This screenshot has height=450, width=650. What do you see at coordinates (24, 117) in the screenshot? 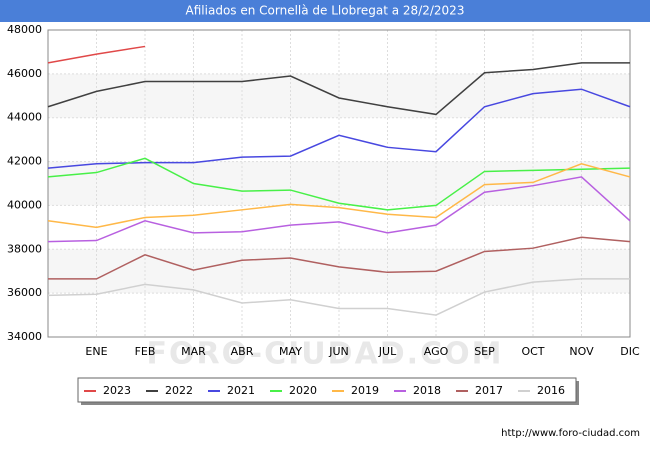
I see `y-tick-label: 44000` at bounding box center [24, 117].